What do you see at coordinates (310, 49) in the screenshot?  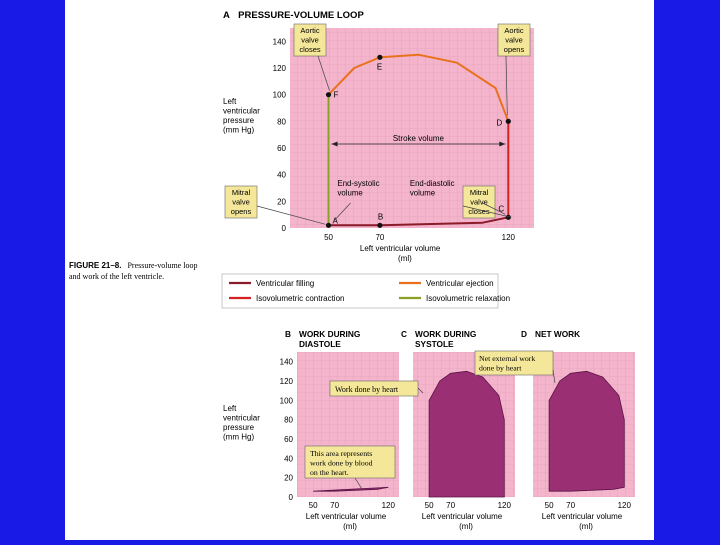 I see `callout-aortic-closes-line: closes` at bounding box center [310, 49].